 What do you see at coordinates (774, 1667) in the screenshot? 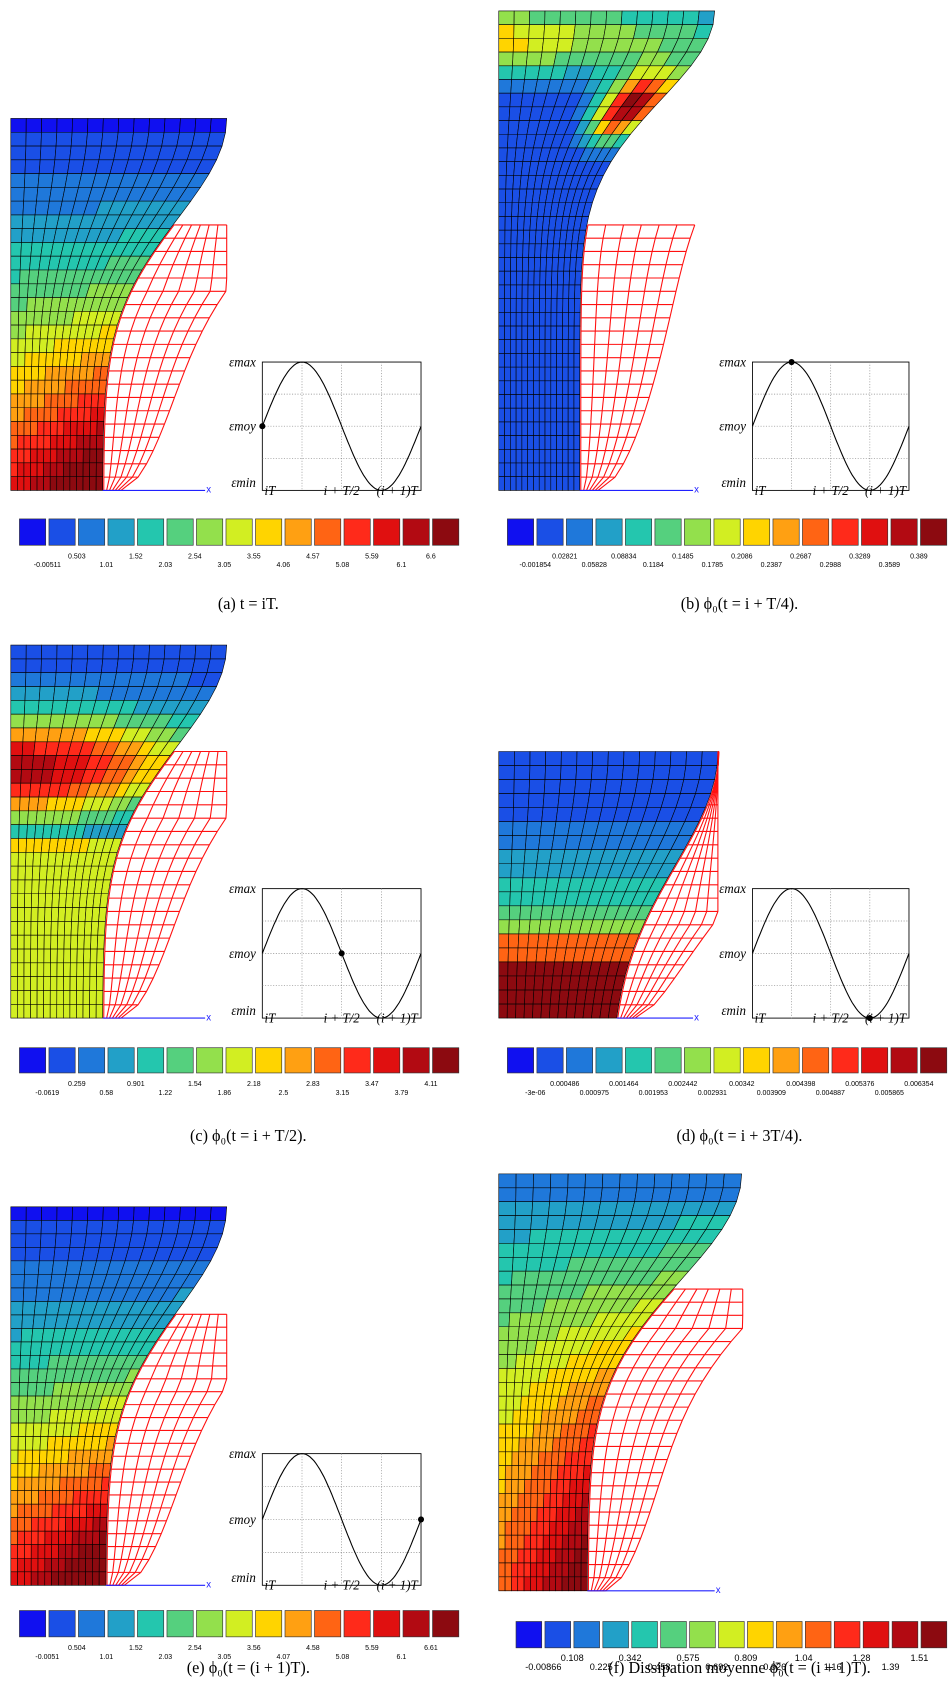
I see `colorbar-label: 0.926` at bounding box center [774, 1667].